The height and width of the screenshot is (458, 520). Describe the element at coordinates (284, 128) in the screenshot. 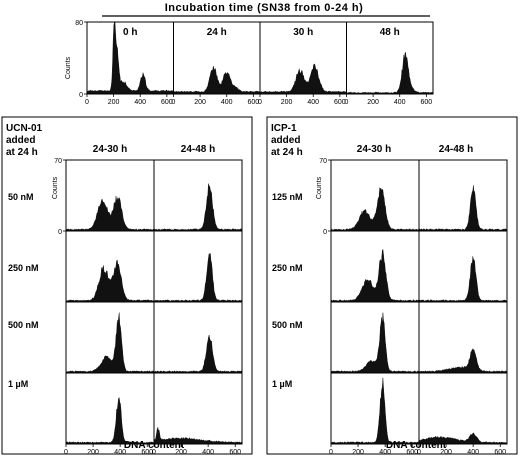

I see `right-drug-label-1: ICP-1` at that location.